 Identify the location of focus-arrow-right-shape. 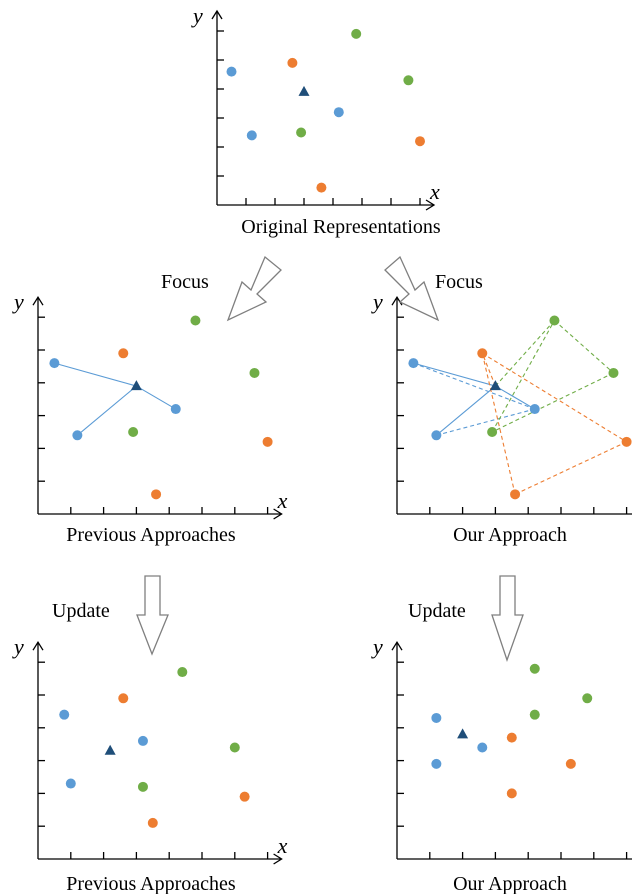
(412, 288).